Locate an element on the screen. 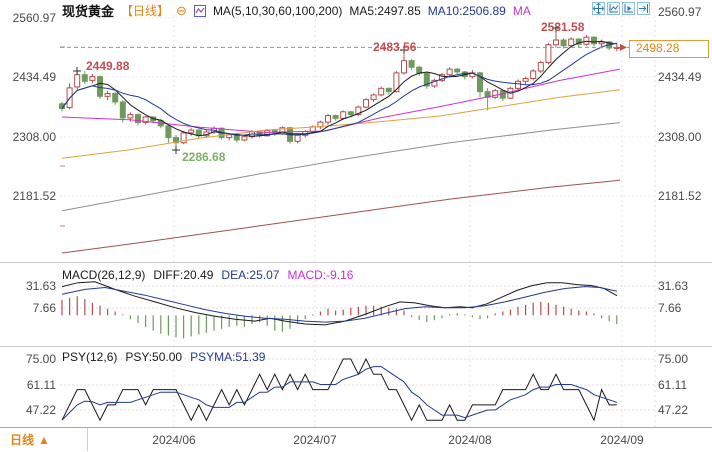 This screenshot has width=712, height=452. macd-dea-value: DEA:25.07 is located at coordinates (250, 275).